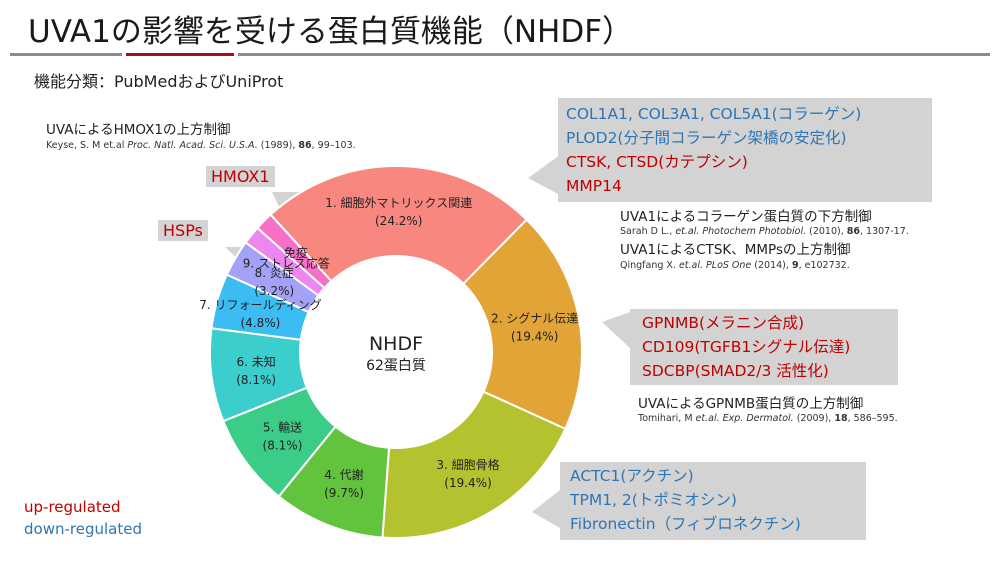  I want to click on legend-up: up-regulated, so click(72, 507).